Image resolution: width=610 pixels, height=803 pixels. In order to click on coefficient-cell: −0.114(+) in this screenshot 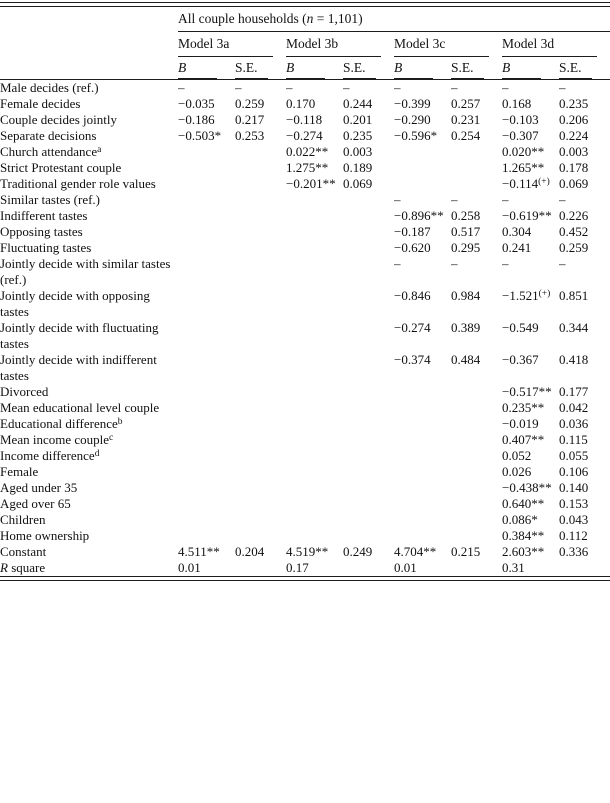, I will do `click(526, 183)`.